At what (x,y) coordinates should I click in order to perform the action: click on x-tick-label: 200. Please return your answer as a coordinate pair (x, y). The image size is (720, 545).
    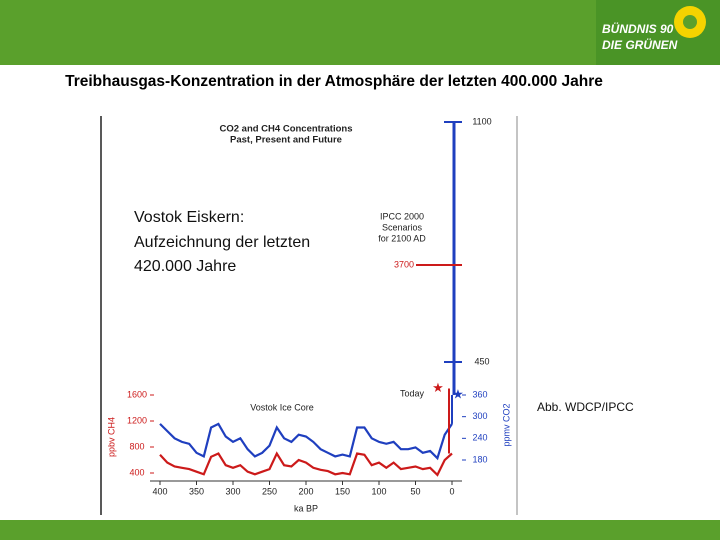
    Looking at the image, I should click on (305, 491).